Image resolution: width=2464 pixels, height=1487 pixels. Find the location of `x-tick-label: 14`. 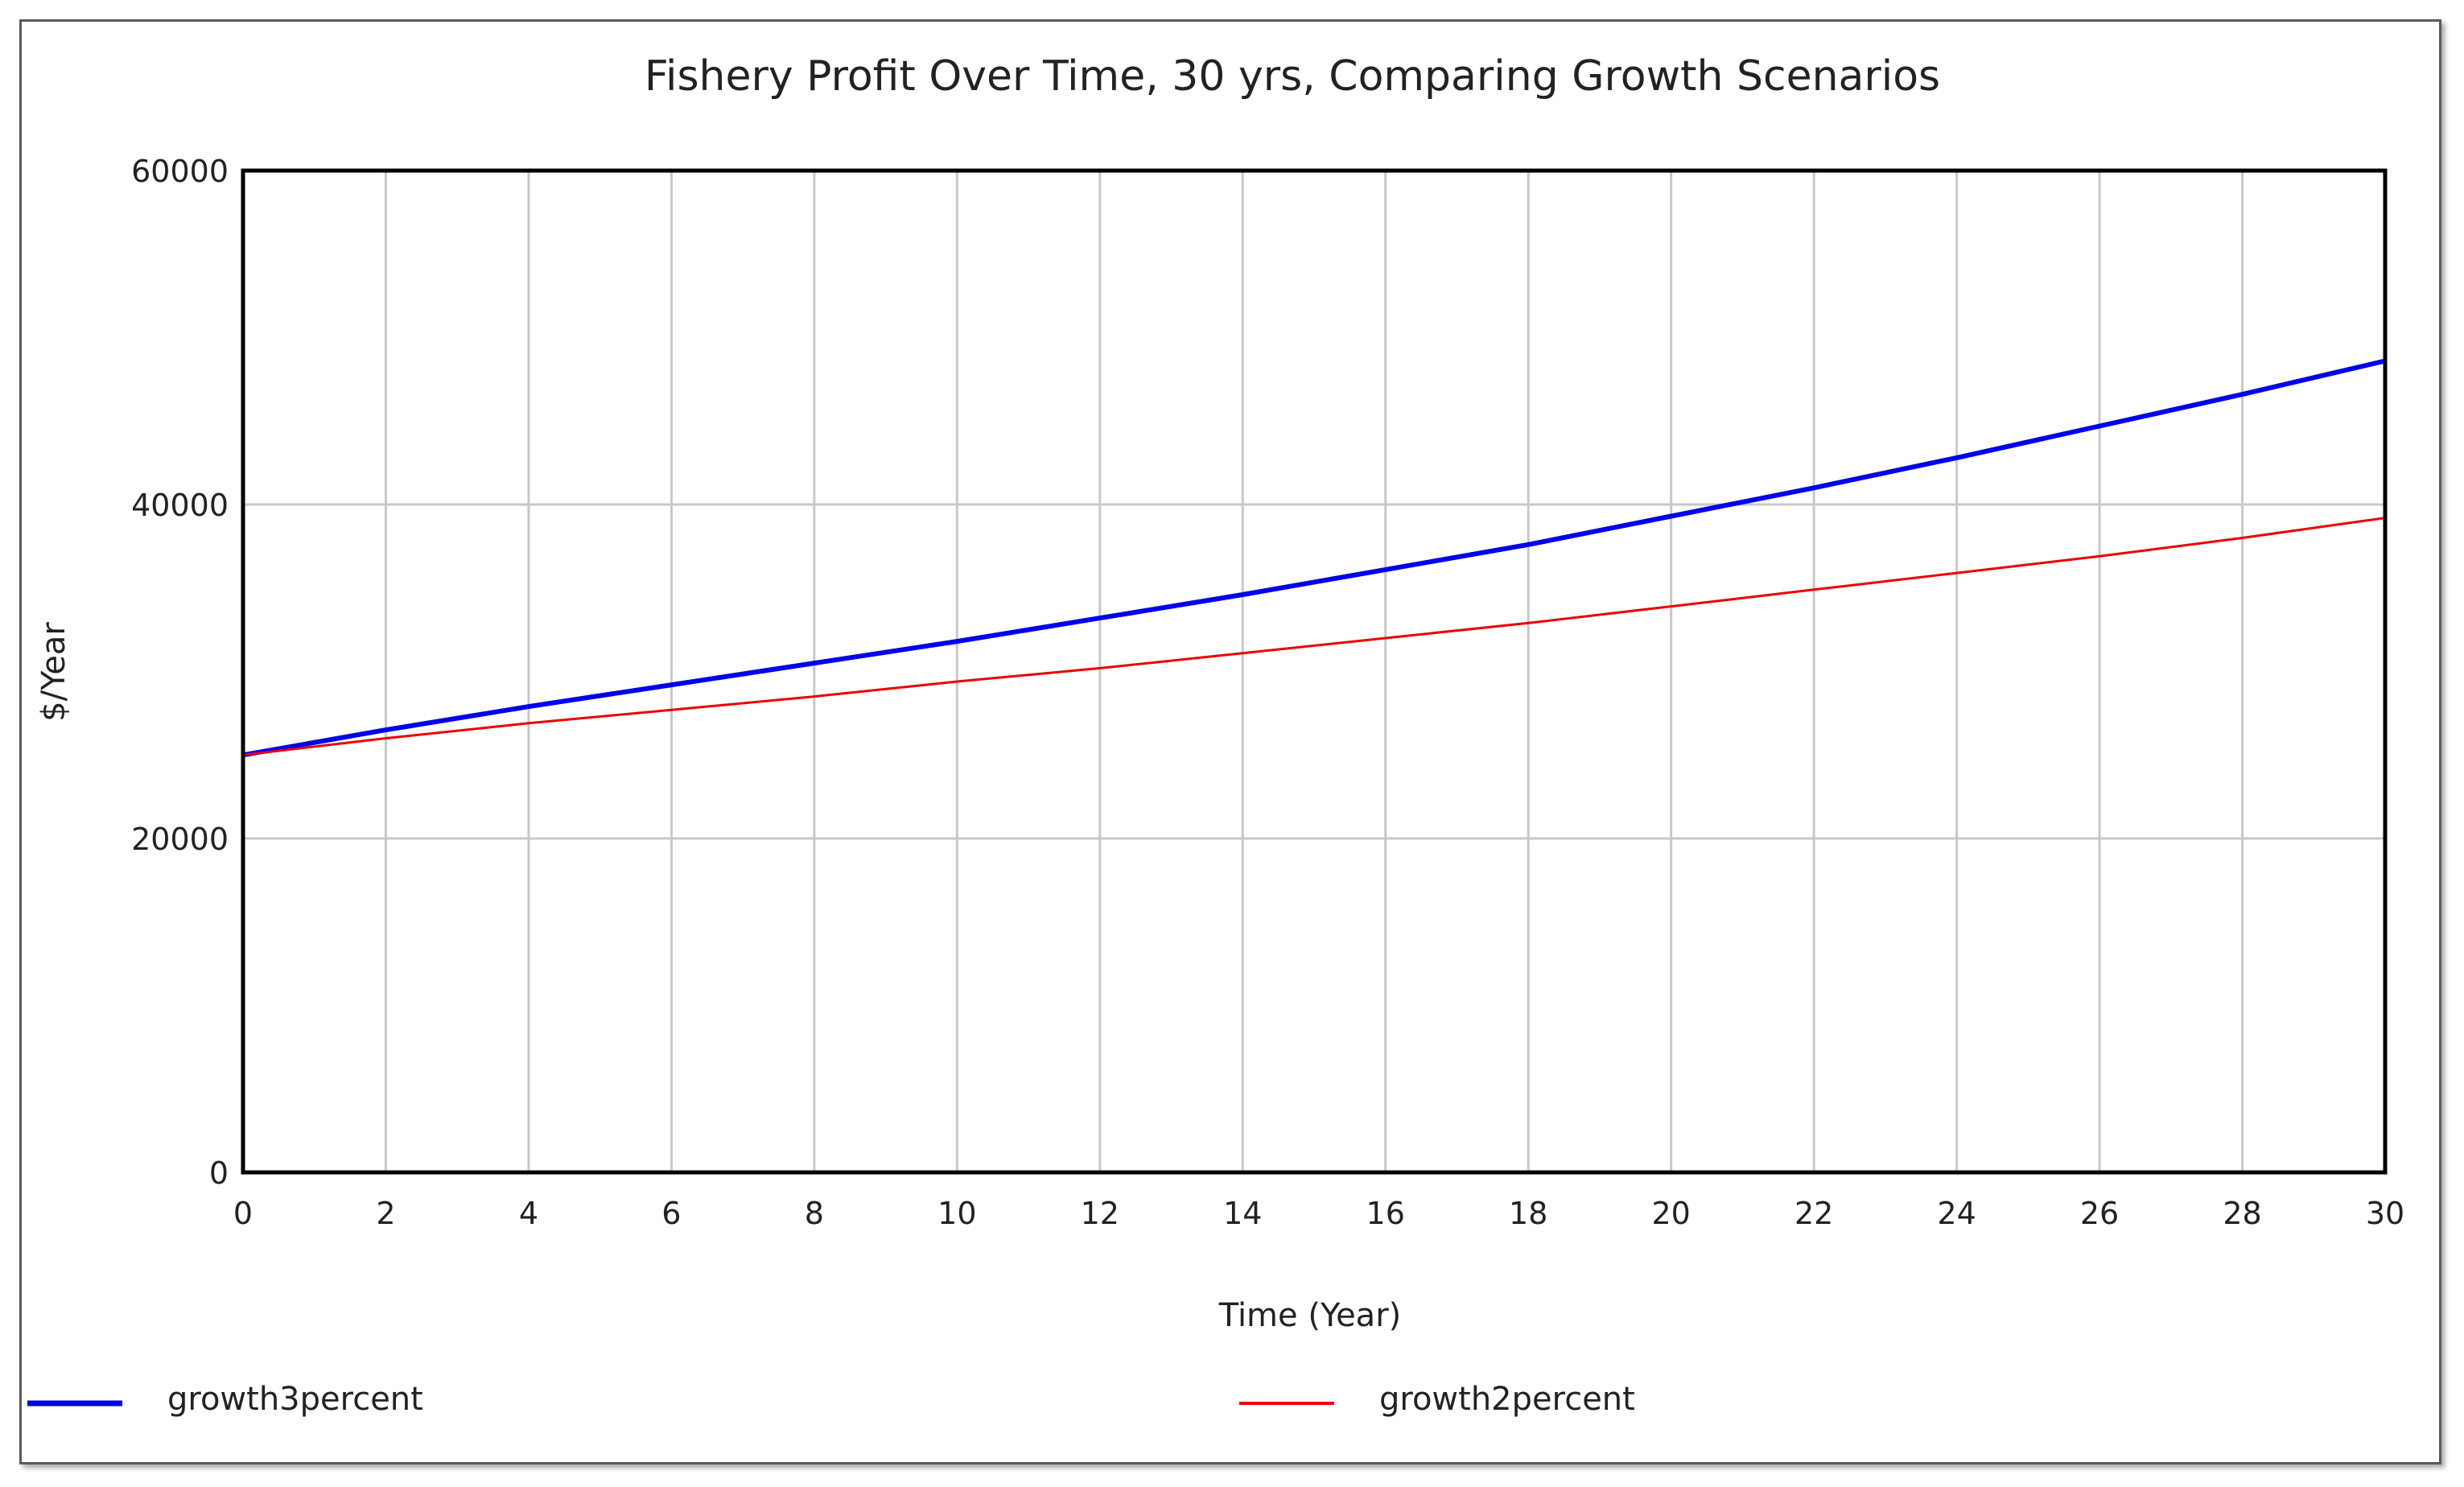

x-tick-label: 14 is located at coordinates (1242, 1213).